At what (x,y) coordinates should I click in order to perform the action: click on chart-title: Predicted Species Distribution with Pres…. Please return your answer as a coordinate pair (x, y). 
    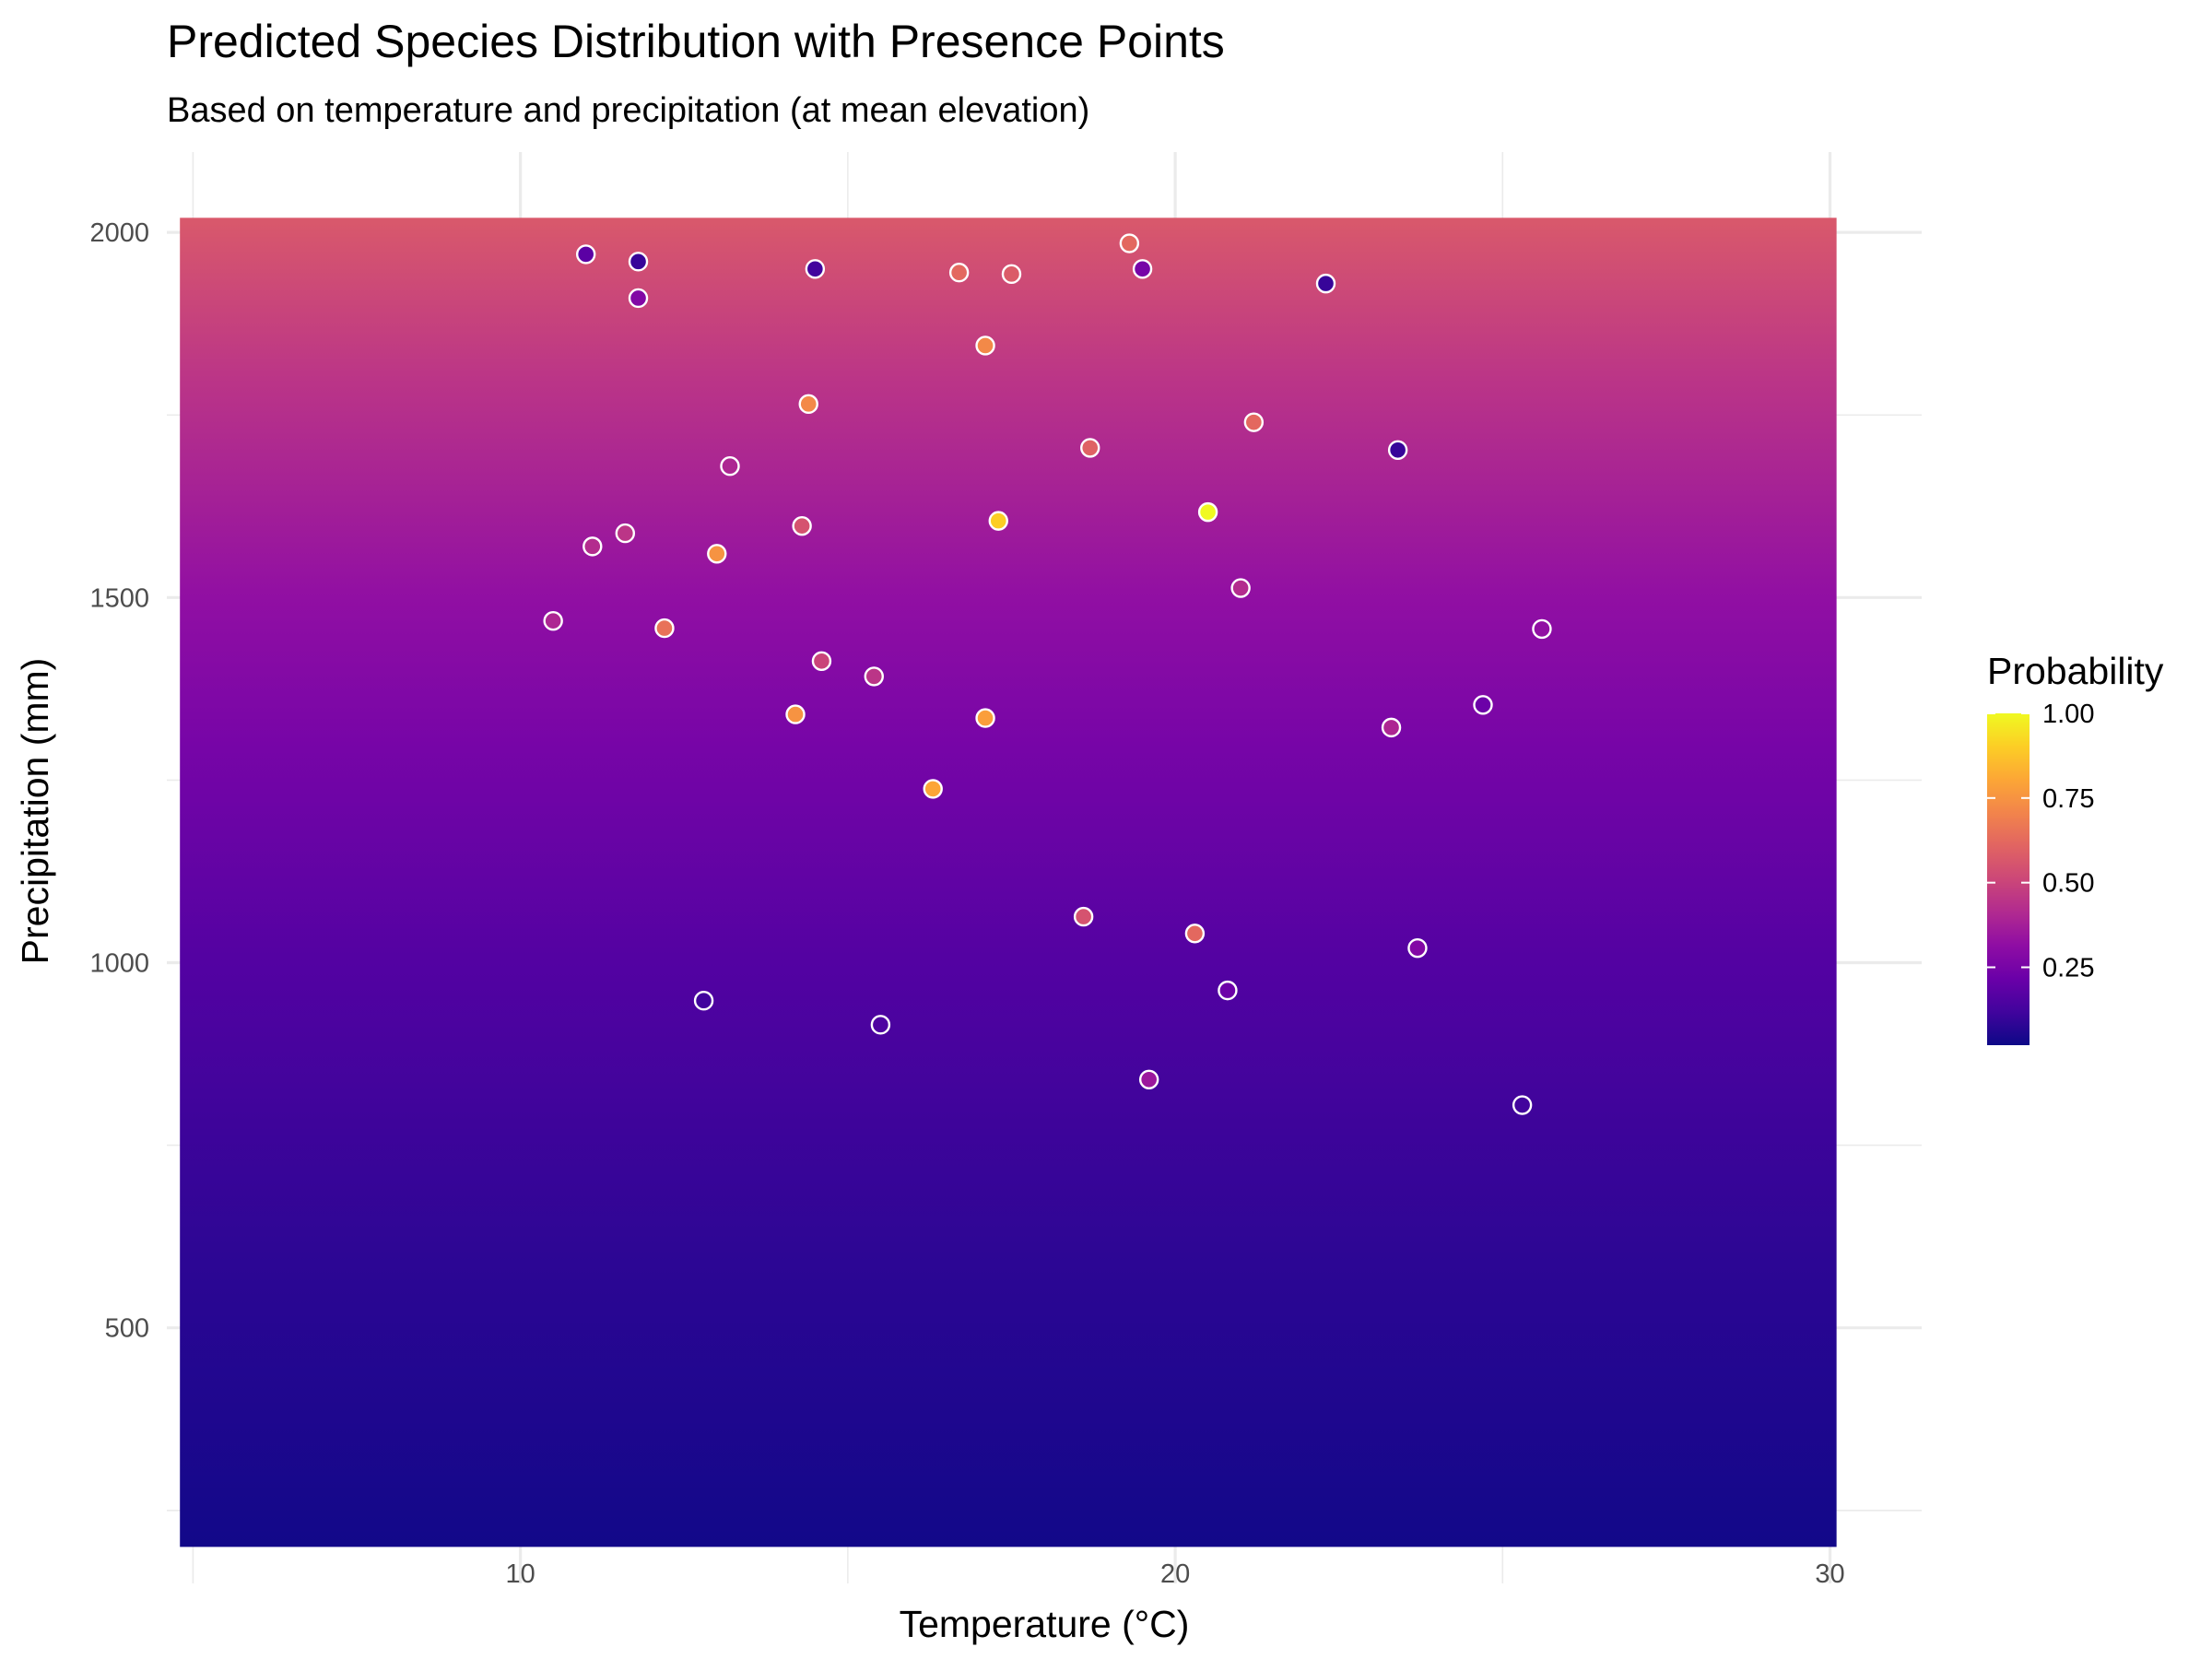
    Looking at the image, I should click on (696, 41).